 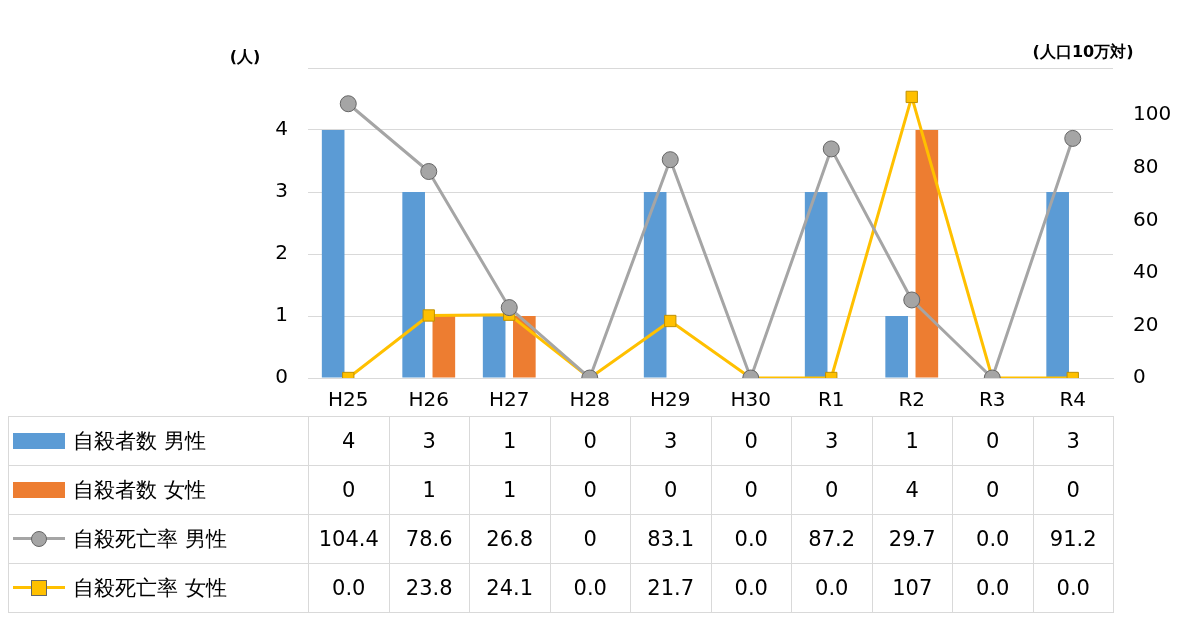 What do you see at coordinates (912, 588) in the screenshot?
I see `data-label: 107` at bounding box center [912, 588].